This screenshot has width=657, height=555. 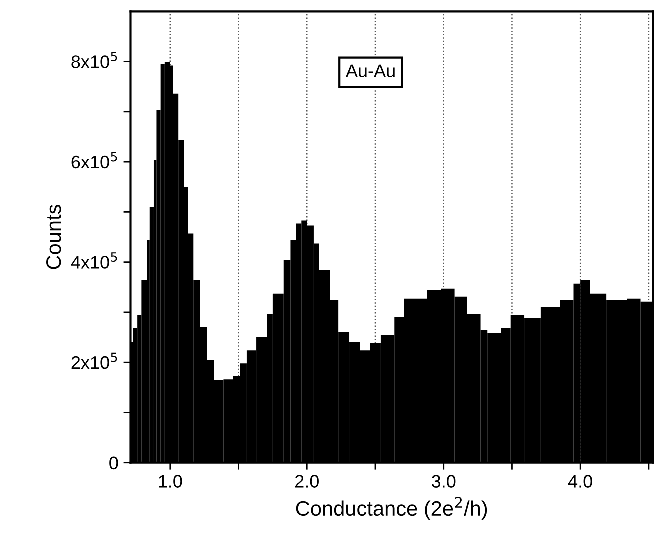 What do you see at coordinates (114, 463) in the screenshot?
I see `y-tick-label: 0` at bounding box center [114, 463].